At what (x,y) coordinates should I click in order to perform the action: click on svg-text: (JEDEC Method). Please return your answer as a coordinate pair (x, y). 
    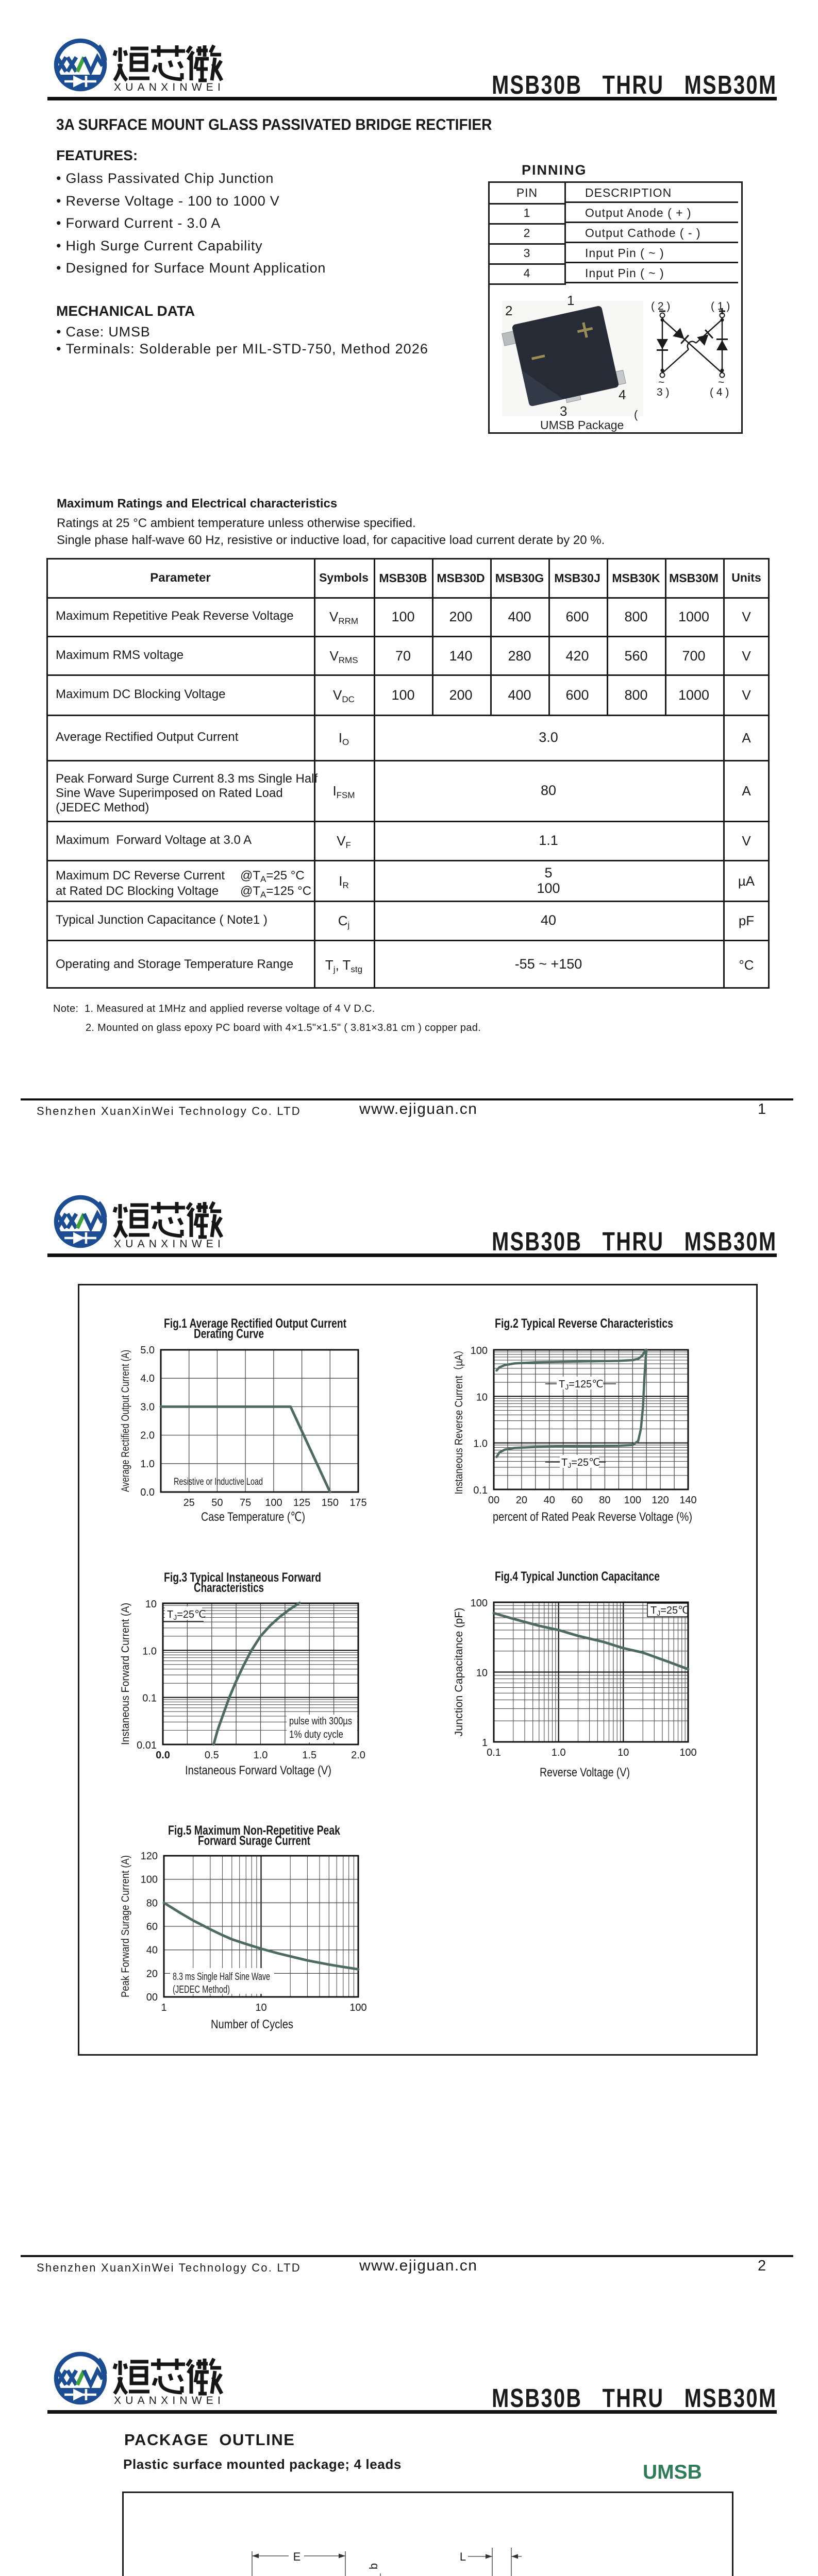
    Looking at the image, I should click on (201, 1989).